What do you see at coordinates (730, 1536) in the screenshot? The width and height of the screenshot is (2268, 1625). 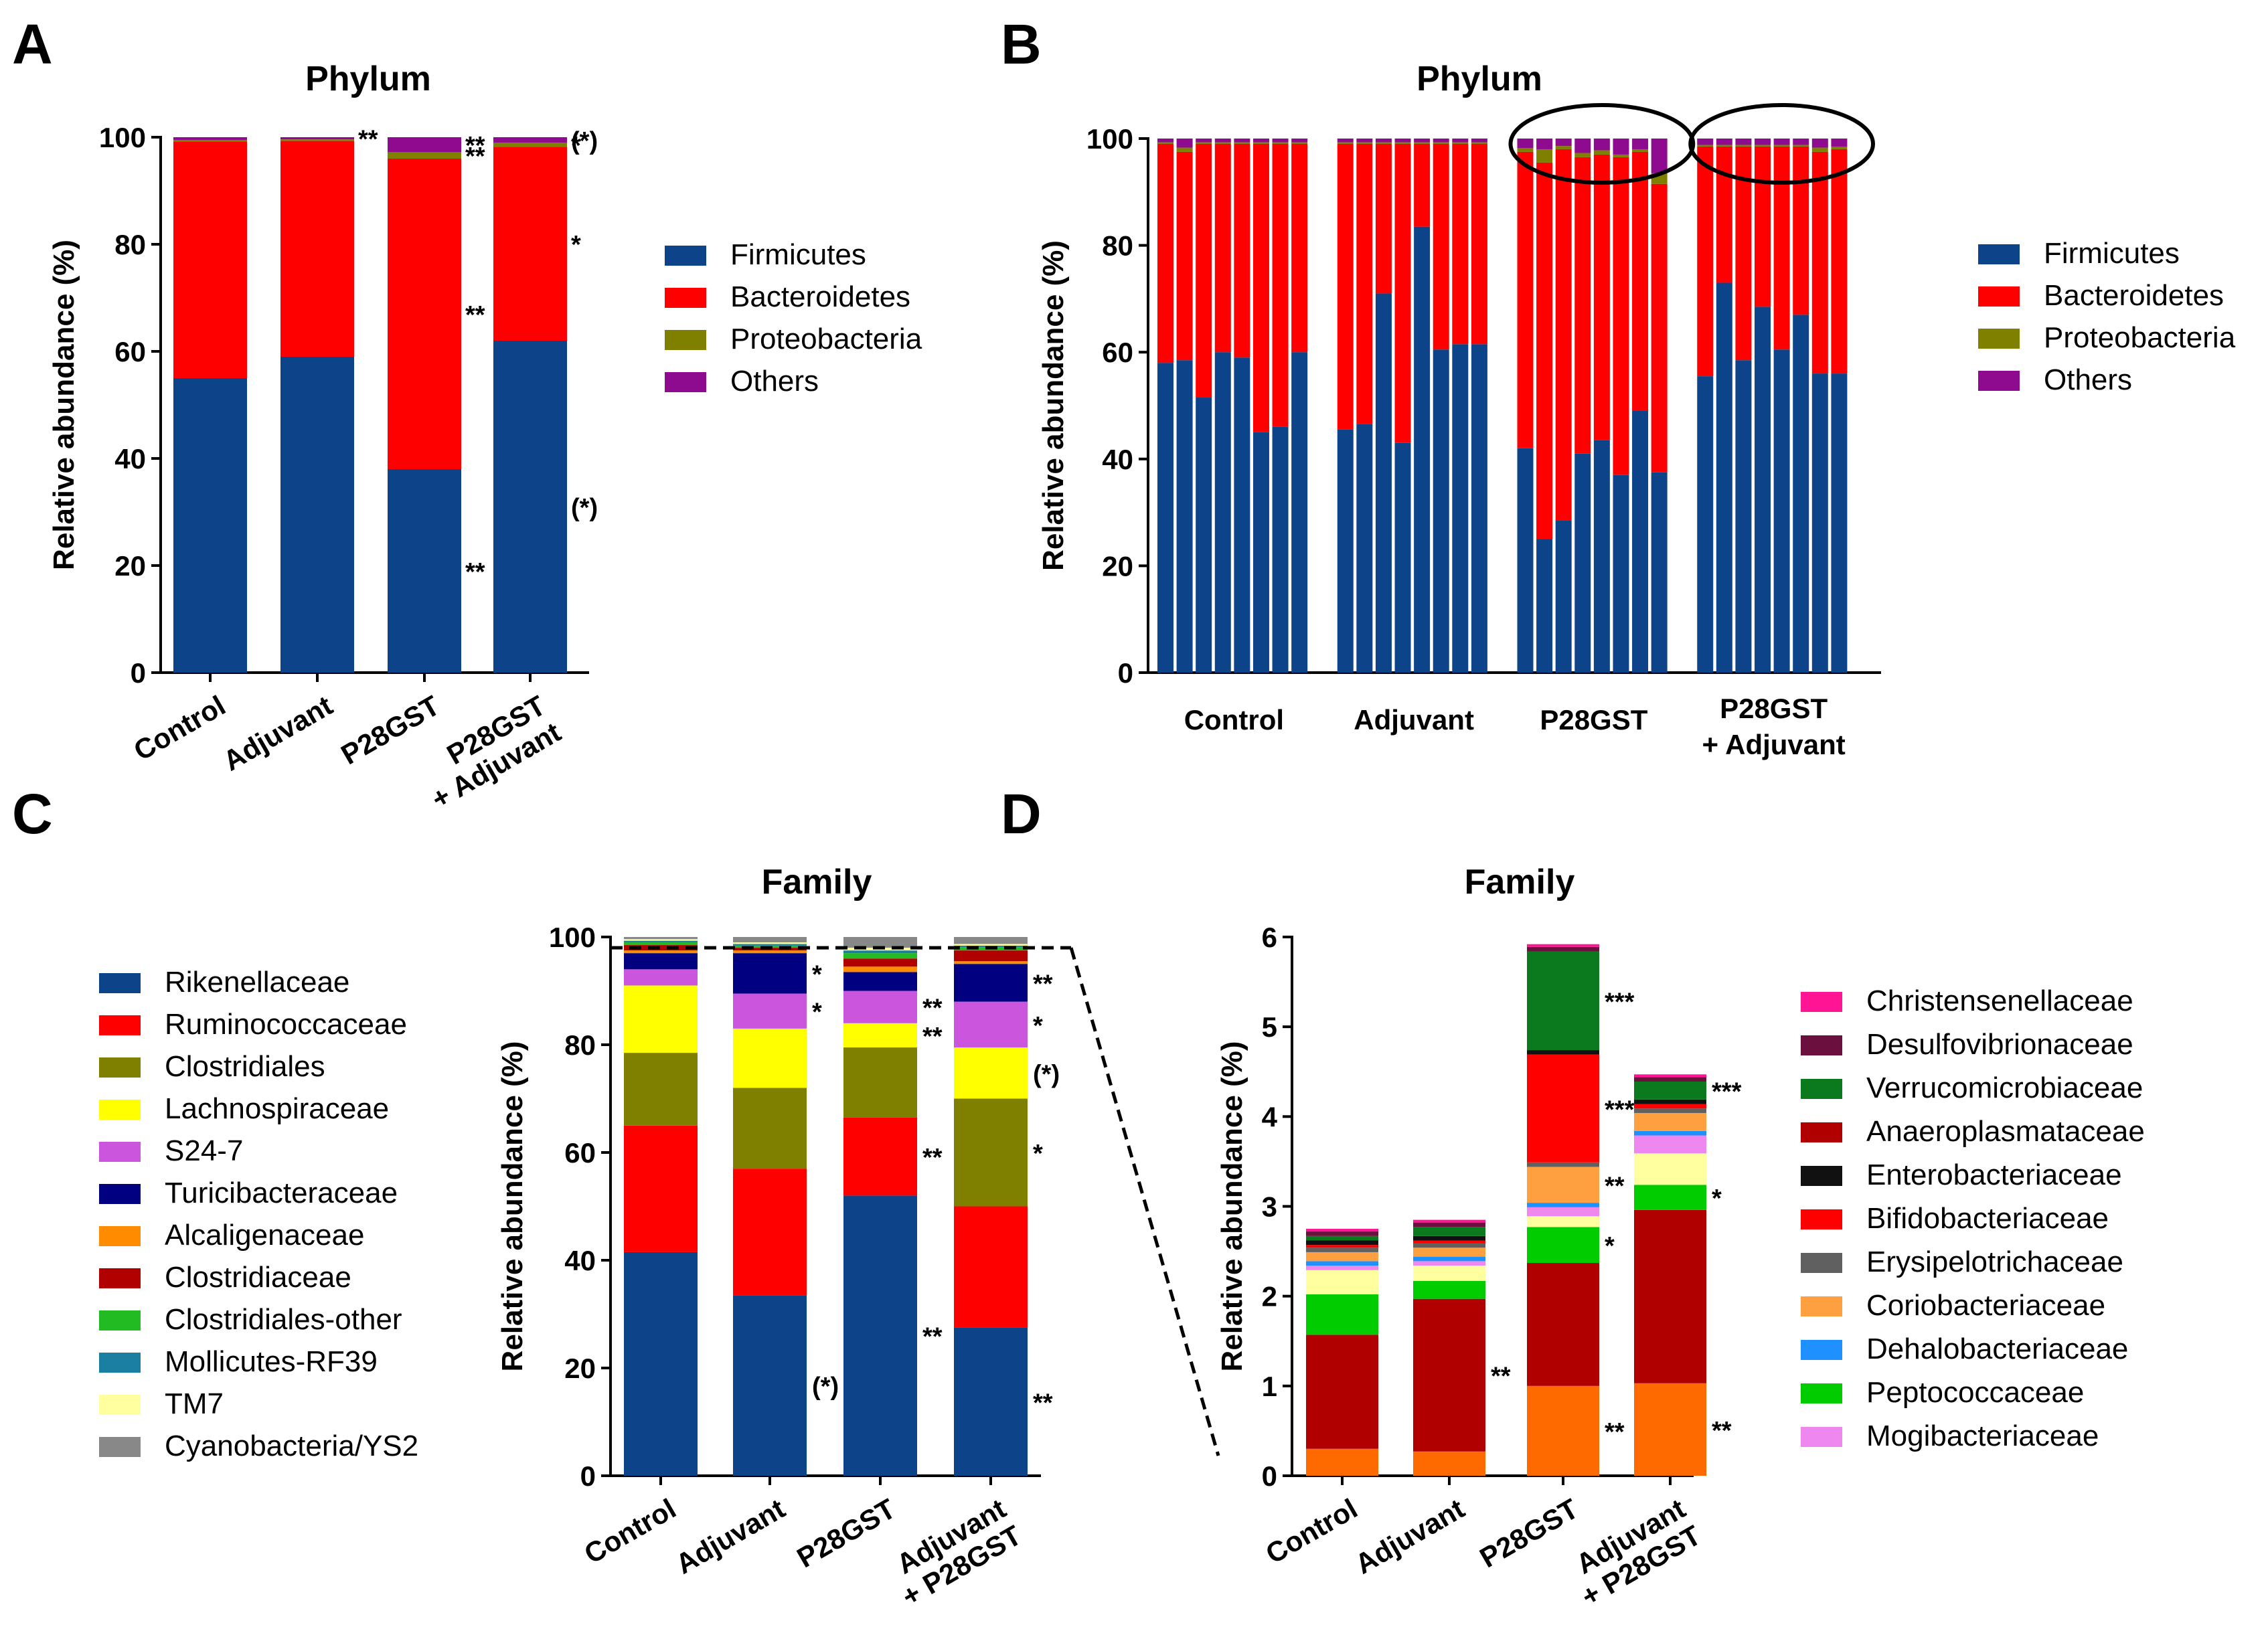 I see `panel-c-category-label: Adjuvant` at bounding box center [730, 1536].